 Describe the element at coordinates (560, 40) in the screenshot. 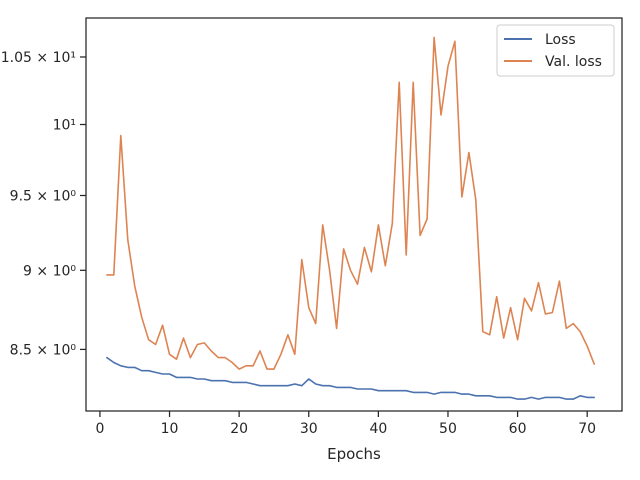

I see `legend-label-loss: Loss` at that location.